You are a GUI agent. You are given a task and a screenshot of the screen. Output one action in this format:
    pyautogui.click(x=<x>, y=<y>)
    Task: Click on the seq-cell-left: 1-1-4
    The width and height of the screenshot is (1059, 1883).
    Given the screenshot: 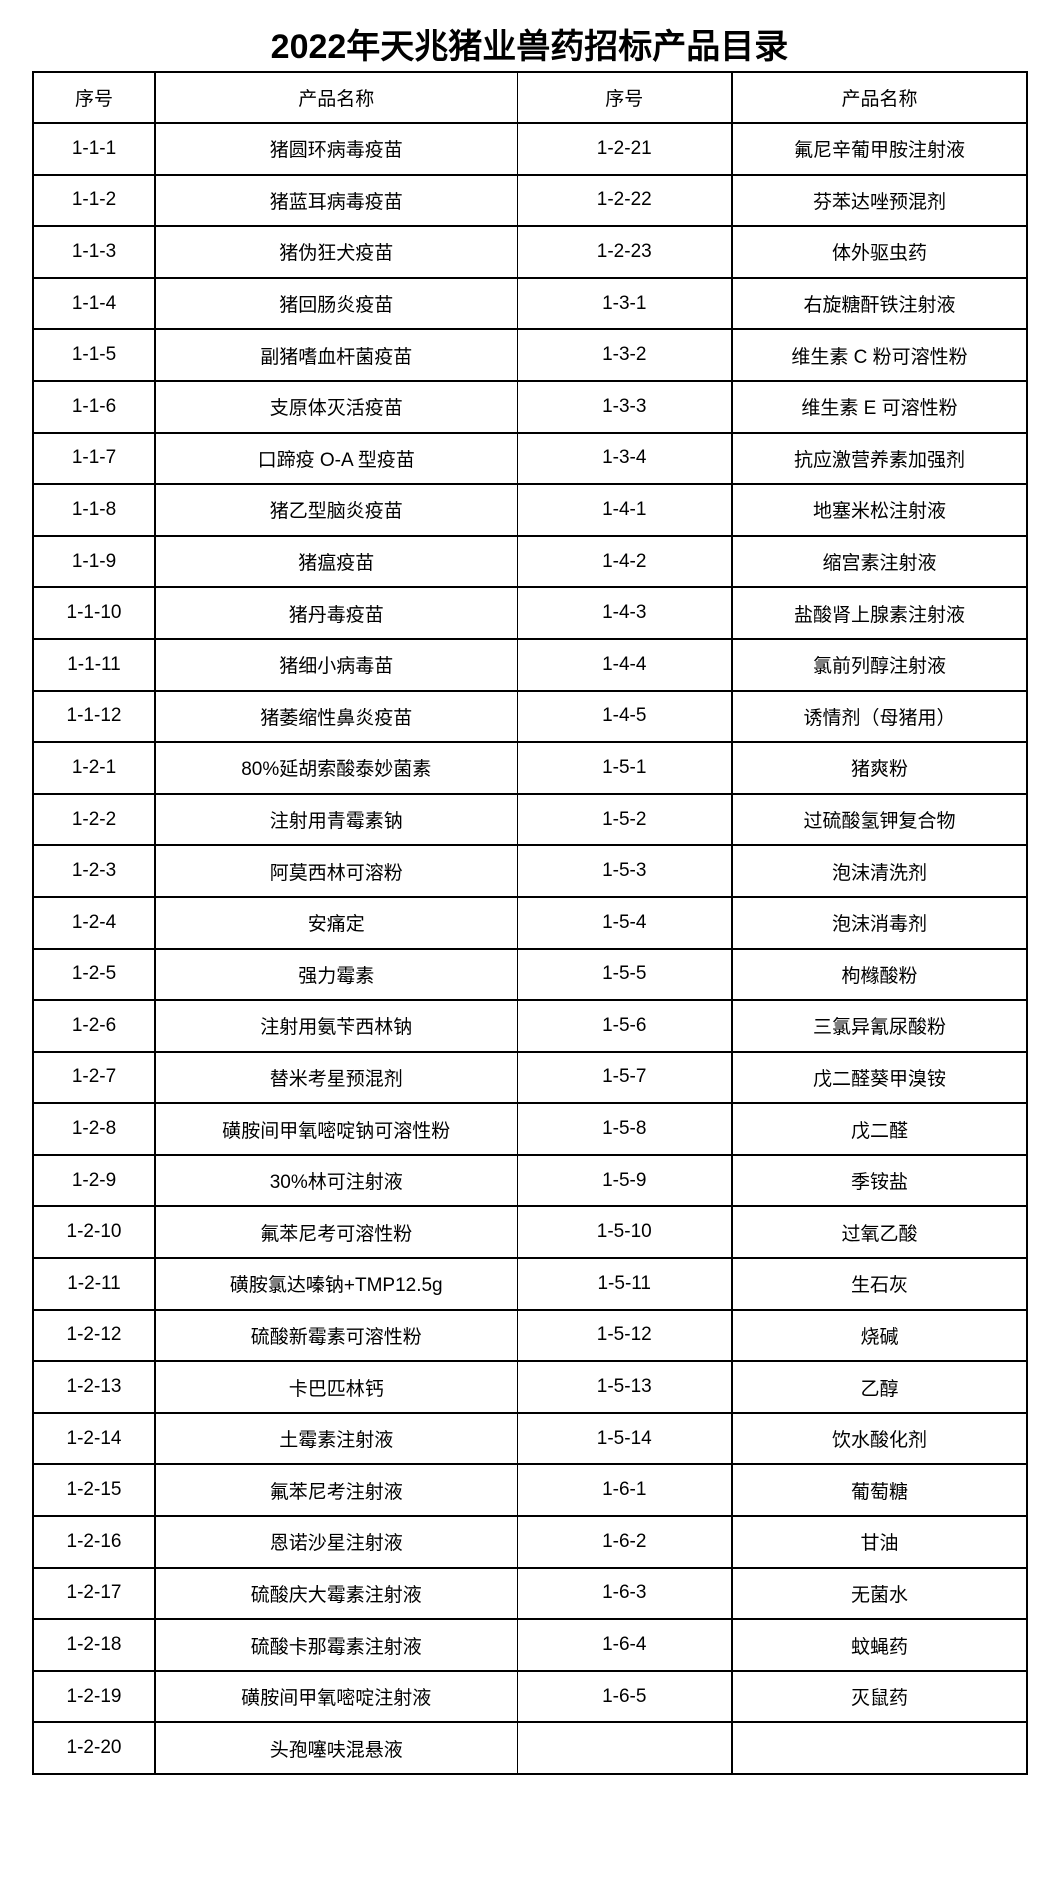 What is the action you would take?
    pyautogui.click(x=94, y=303)
    